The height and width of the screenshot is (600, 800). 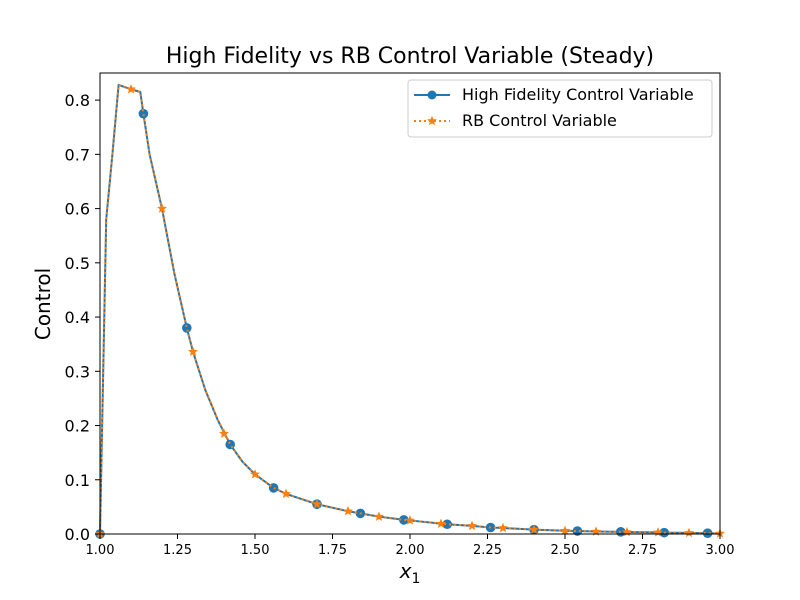 What do you see at coordinates (539, 120) in the screenshot?
I see `legend-label-rb: RB Control Variable` at bounding box center [539, 120].